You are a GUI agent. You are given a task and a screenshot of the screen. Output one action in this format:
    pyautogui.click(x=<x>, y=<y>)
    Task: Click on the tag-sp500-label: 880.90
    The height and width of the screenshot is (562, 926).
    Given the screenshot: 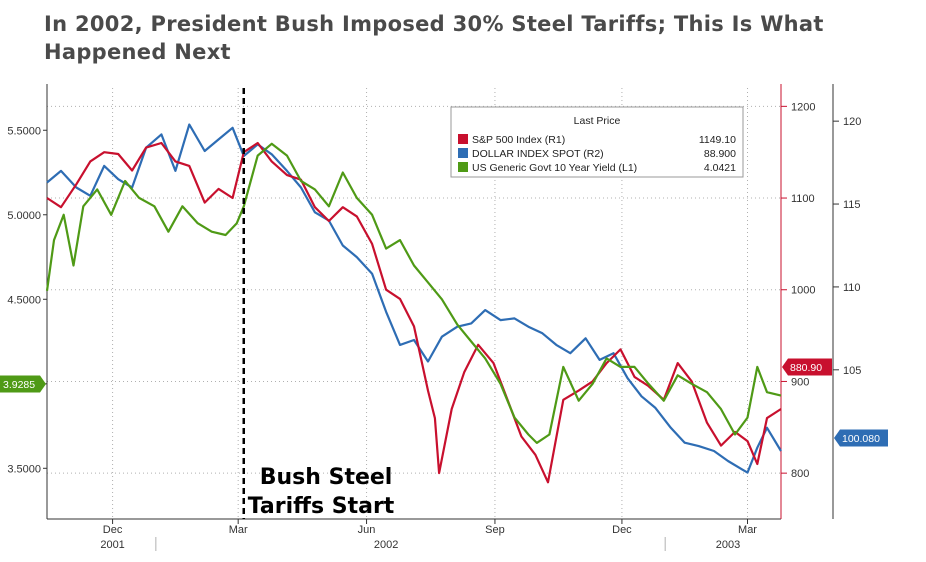 What is the action you would take?
    pyautogui.click(x=806, y=368)
    